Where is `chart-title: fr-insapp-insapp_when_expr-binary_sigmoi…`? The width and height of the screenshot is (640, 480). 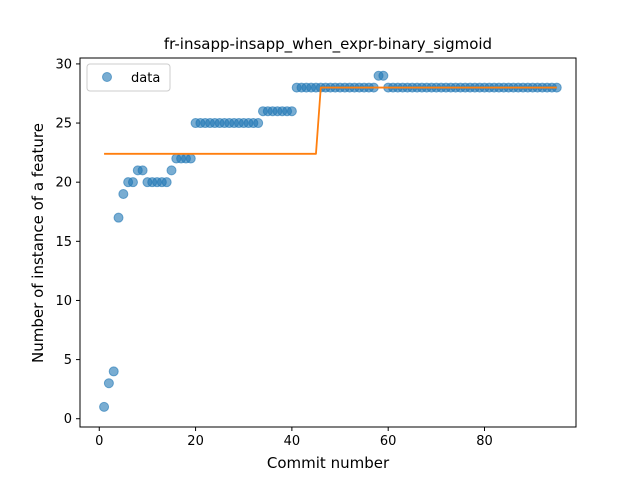 chart-title: fr-insapp-insapp_when_expr-binary_sigmoi… is located at coordinates (328, 44).